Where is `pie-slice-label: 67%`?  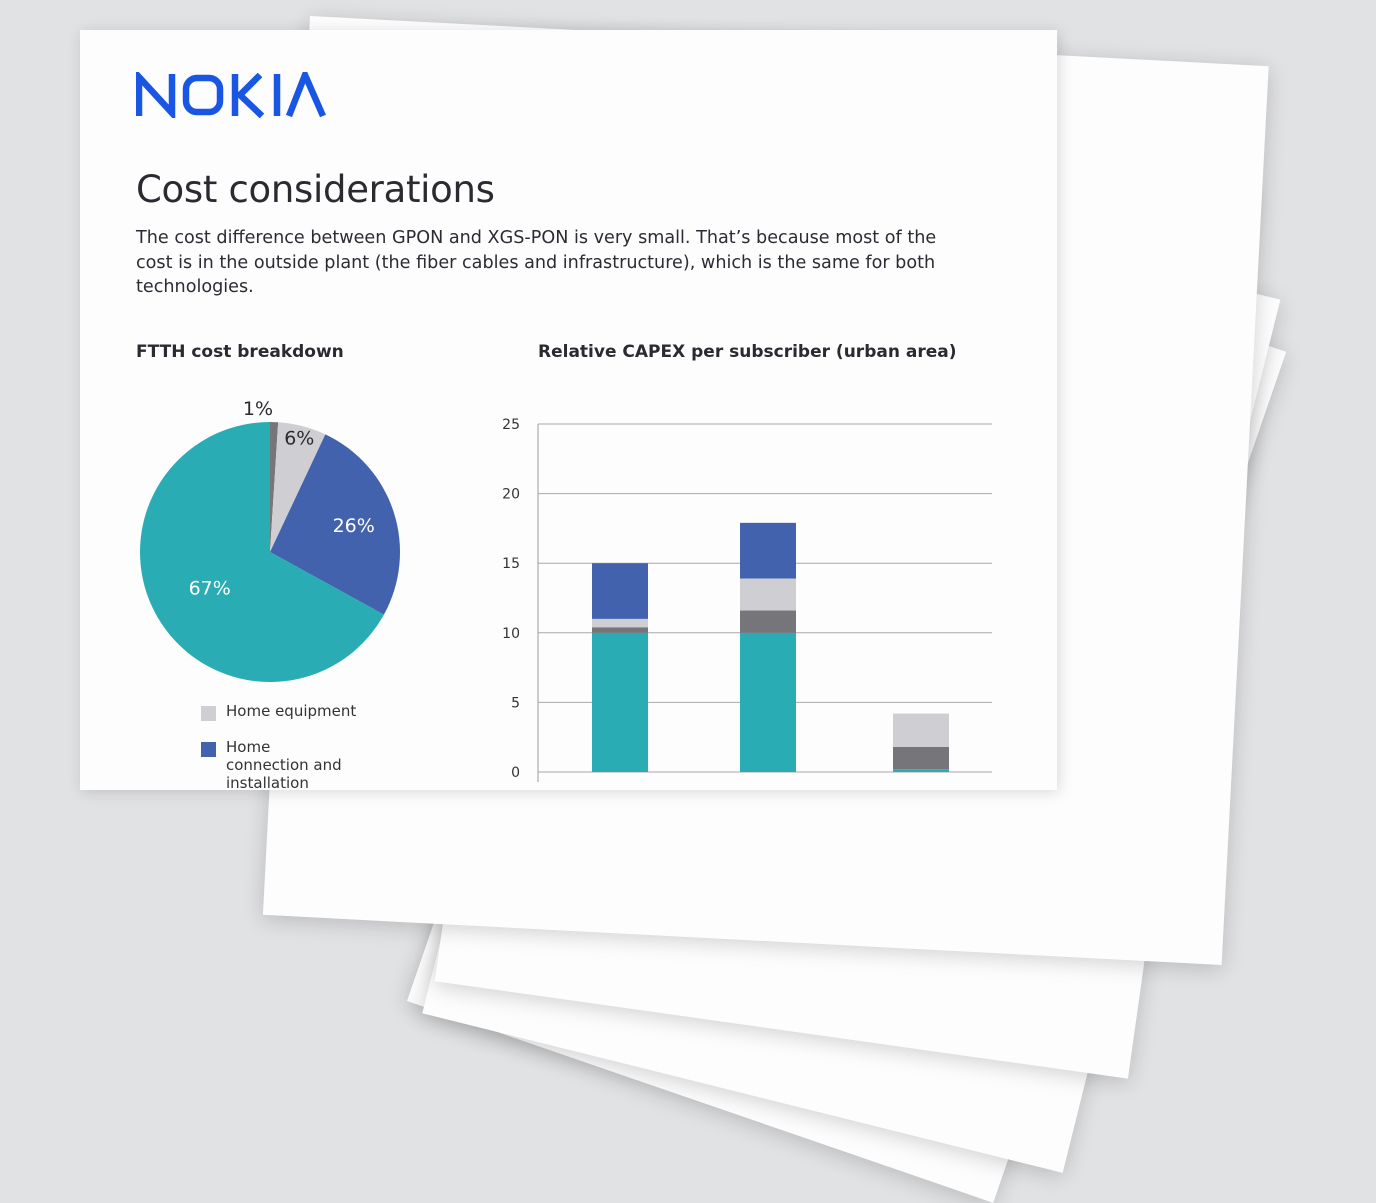 pie-slice-label: 67% is located at coordinates (210, 589).